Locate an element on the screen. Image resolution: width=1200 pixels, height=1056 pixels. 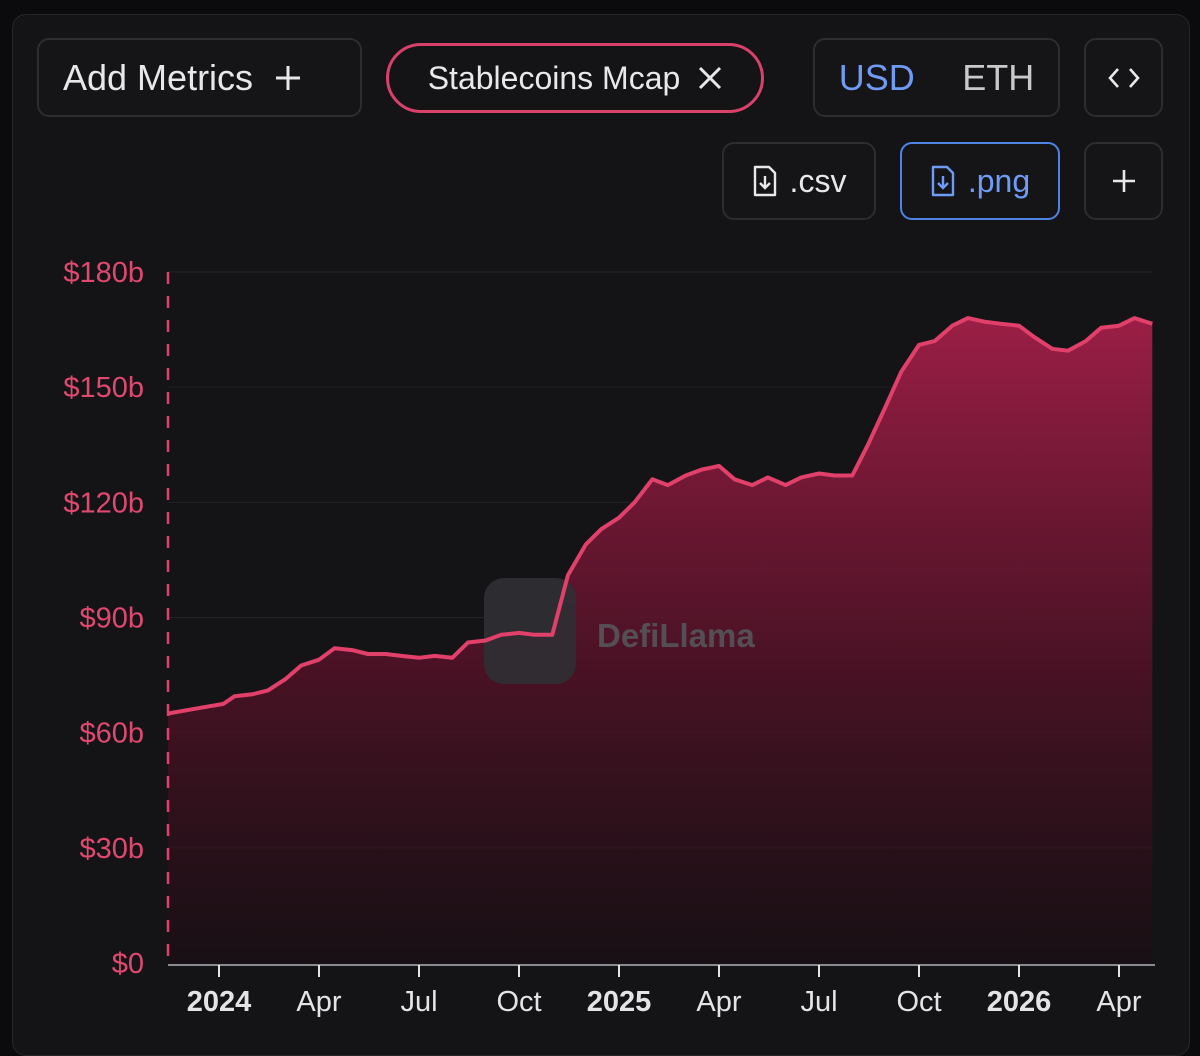
code-icon is located at coordinates (1123, 78).